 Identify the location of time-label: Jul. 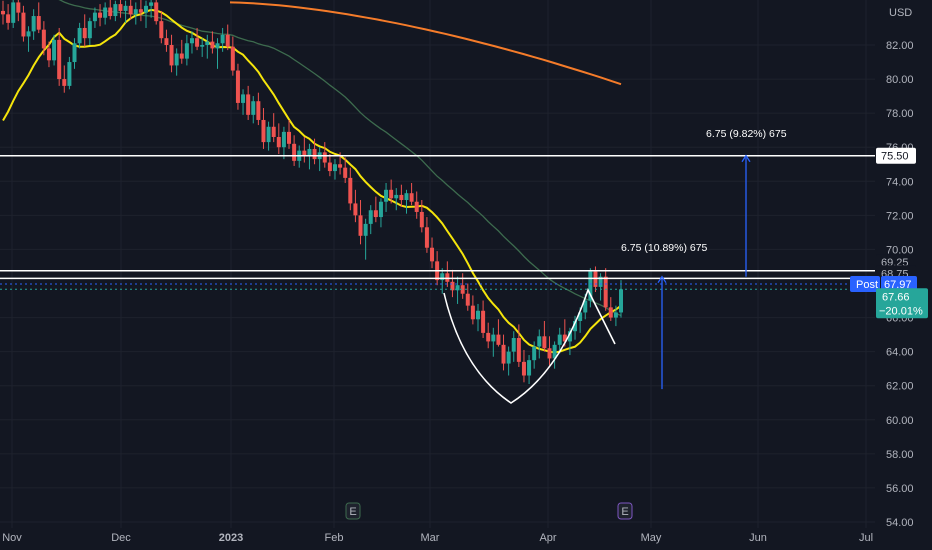
(866, 538).